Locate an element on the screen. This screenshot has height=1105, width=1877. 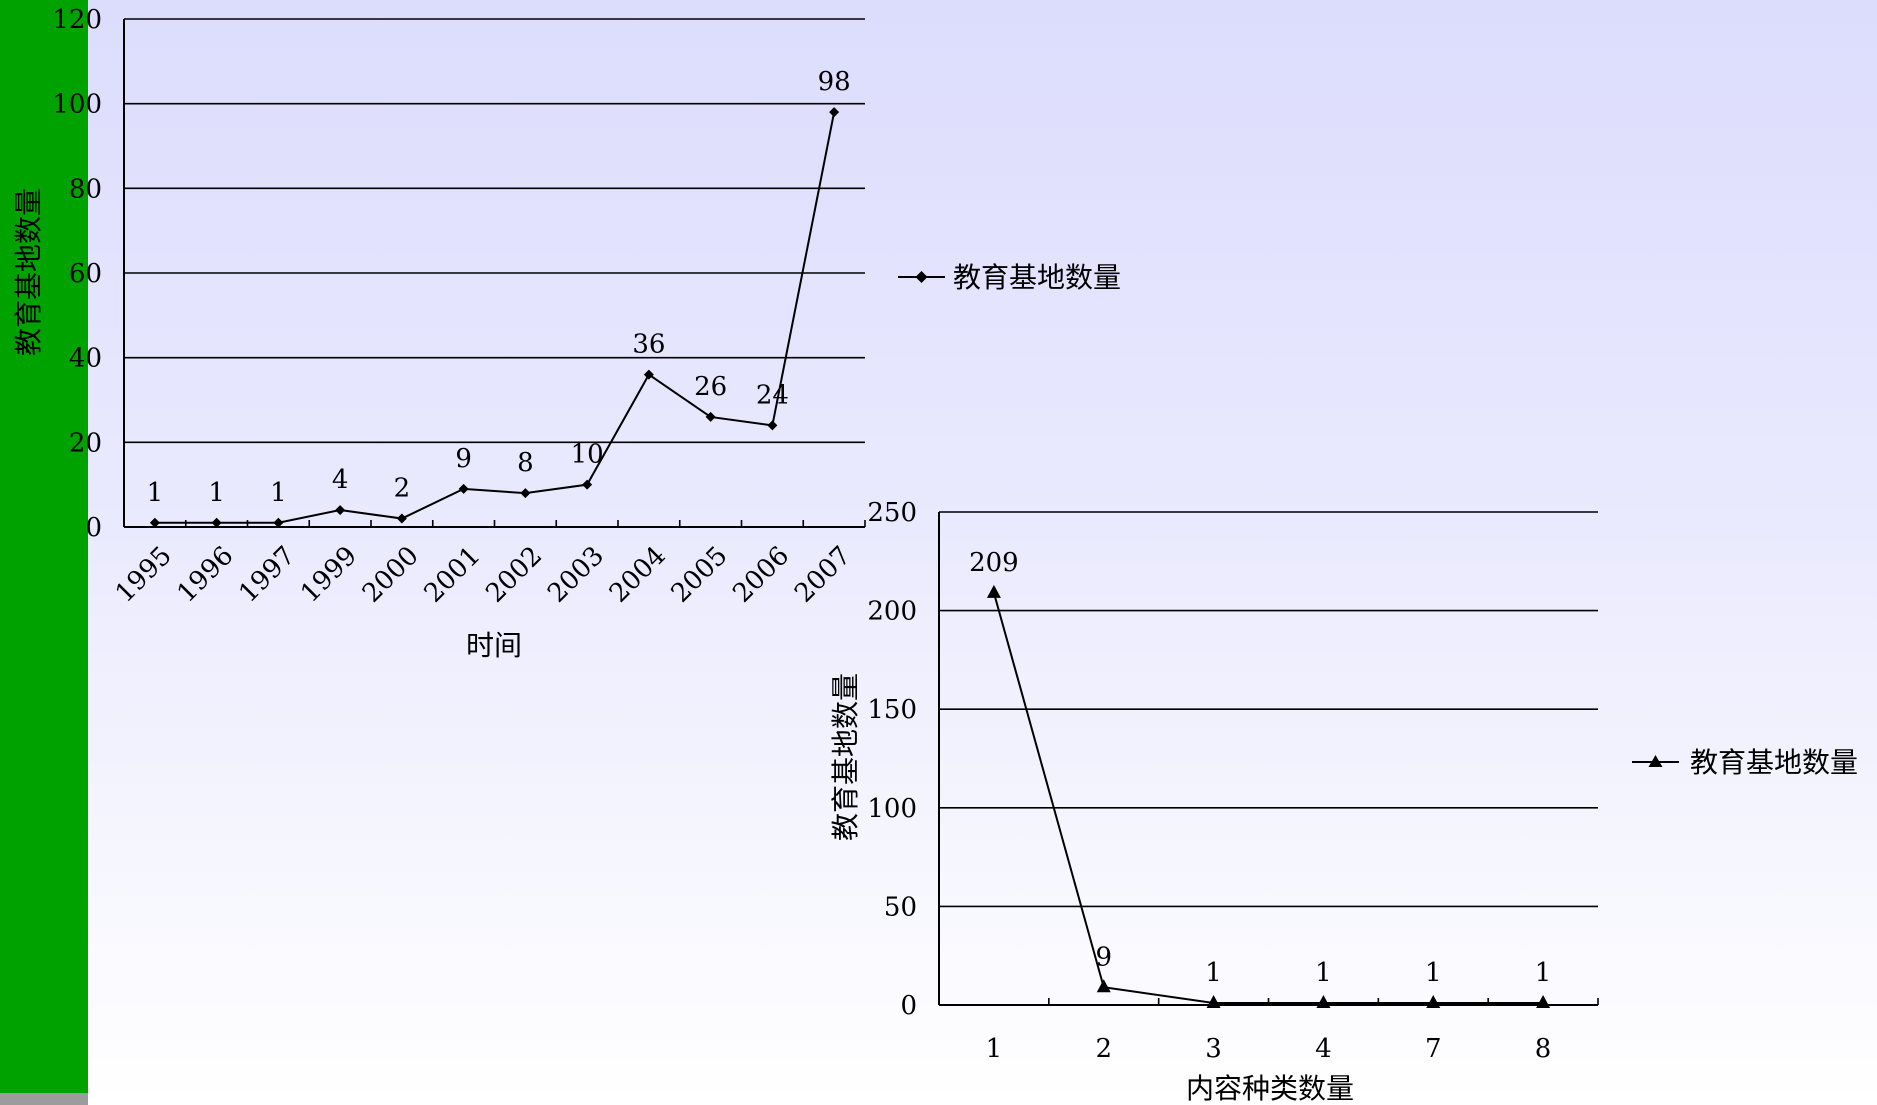
data-label: 36 is located at coordinates (648, 345).